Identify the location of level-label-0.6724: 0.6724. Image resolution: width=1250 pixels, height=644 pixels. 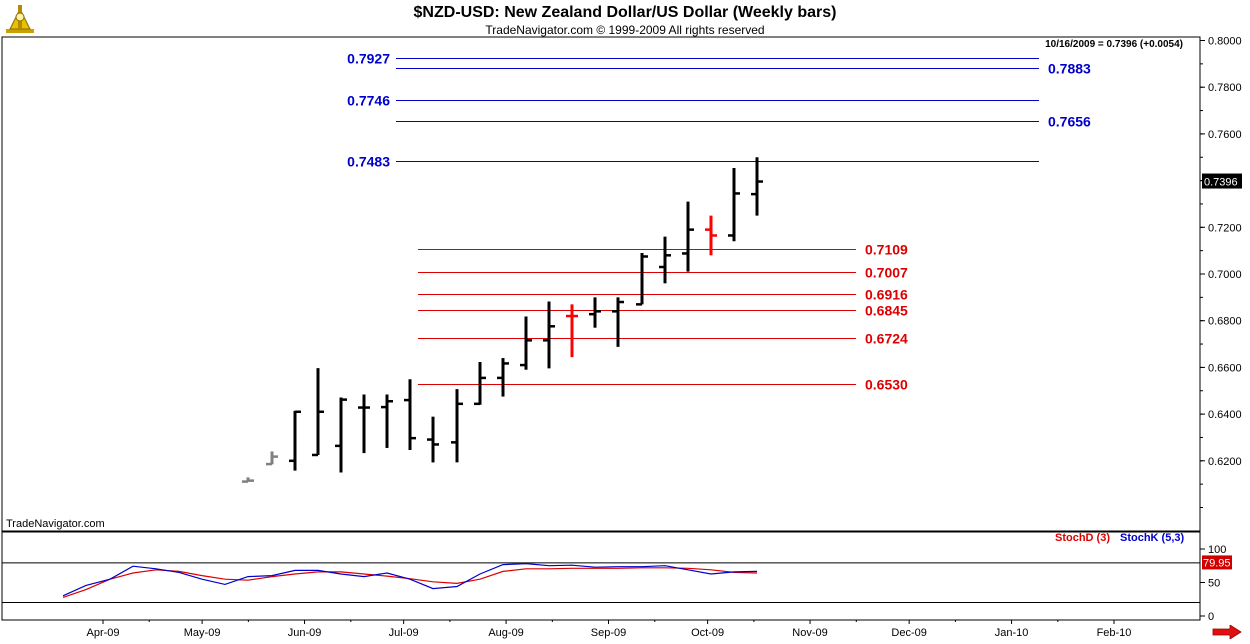
(886, 339).